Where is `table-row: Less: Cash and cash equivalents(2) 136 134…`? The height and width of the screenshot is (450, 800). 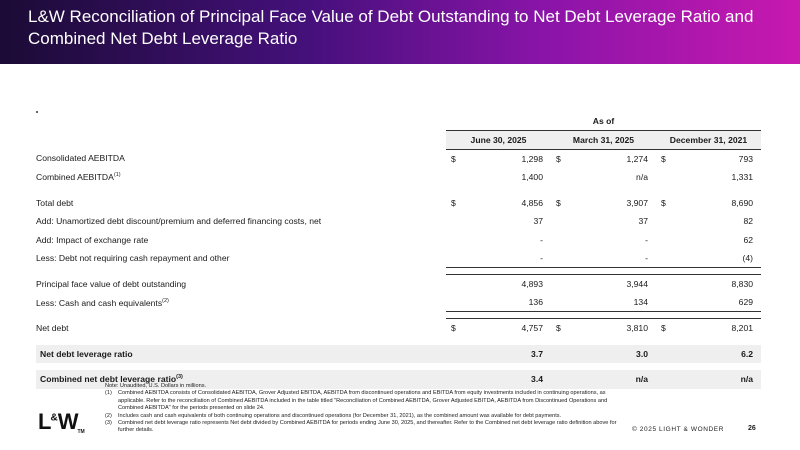 table-row: Less: Cash and cash equivalents(2) 136 134… is located at coordinates (399, 303).